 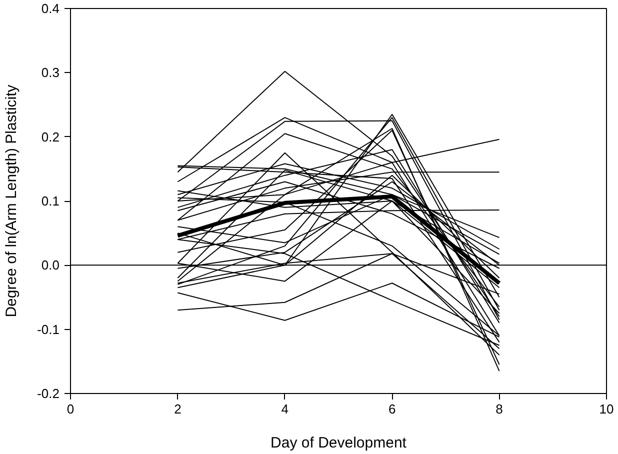 I want to click on y-tick-label: -0.1, so click(x=48, y=329).